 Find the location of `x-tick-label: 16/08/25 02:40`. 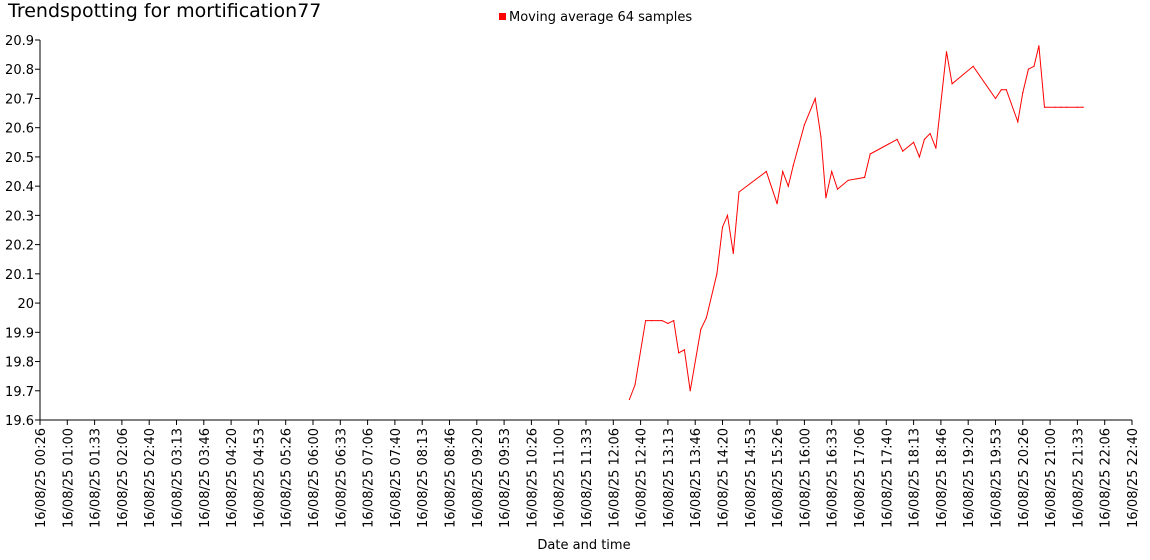

x-tick-label: 16/08/25 02:40 is located at coordinates (150, 478).